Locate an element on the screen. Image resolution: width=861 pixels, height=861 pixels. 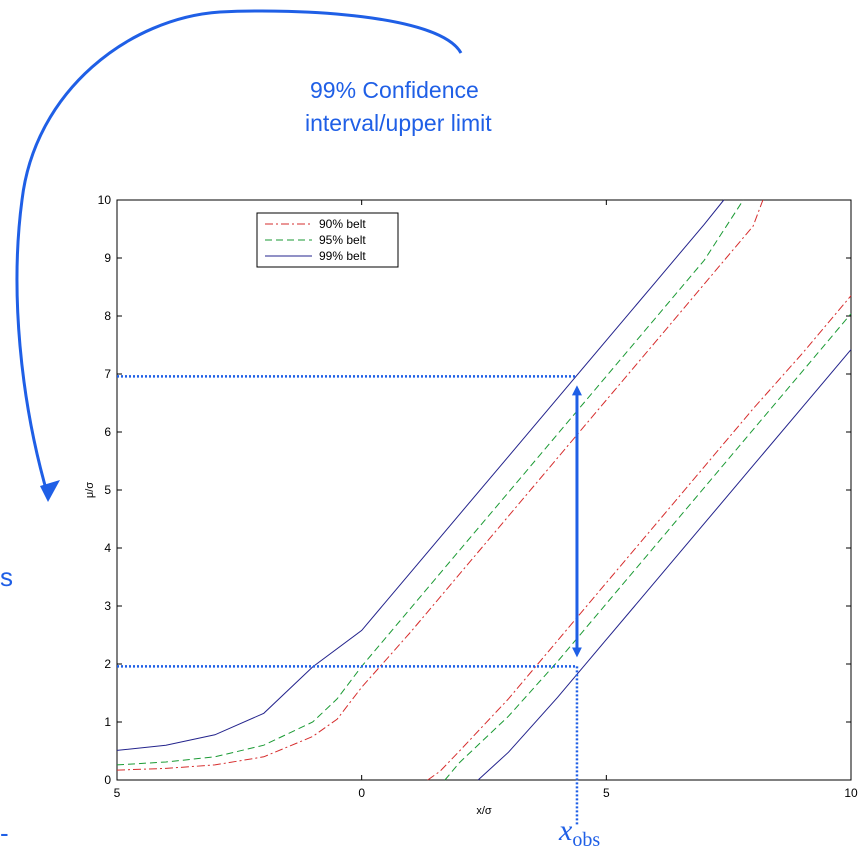
edge-glyph-dash: - is located at coordinates (4, 833).